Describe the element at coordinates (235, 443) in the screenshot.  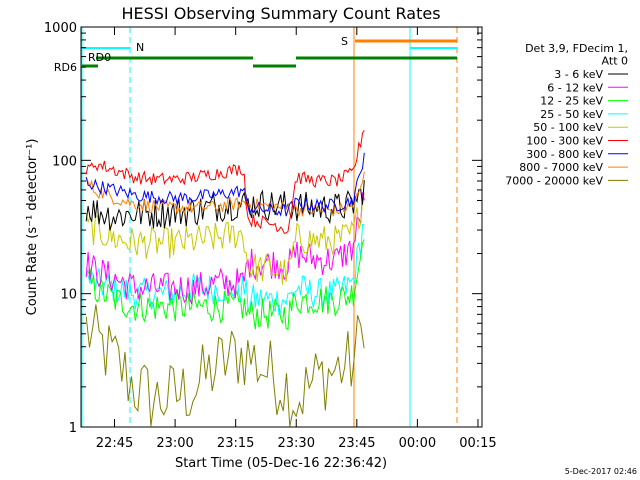
I see `x-tick-label: 23:15` at that location.